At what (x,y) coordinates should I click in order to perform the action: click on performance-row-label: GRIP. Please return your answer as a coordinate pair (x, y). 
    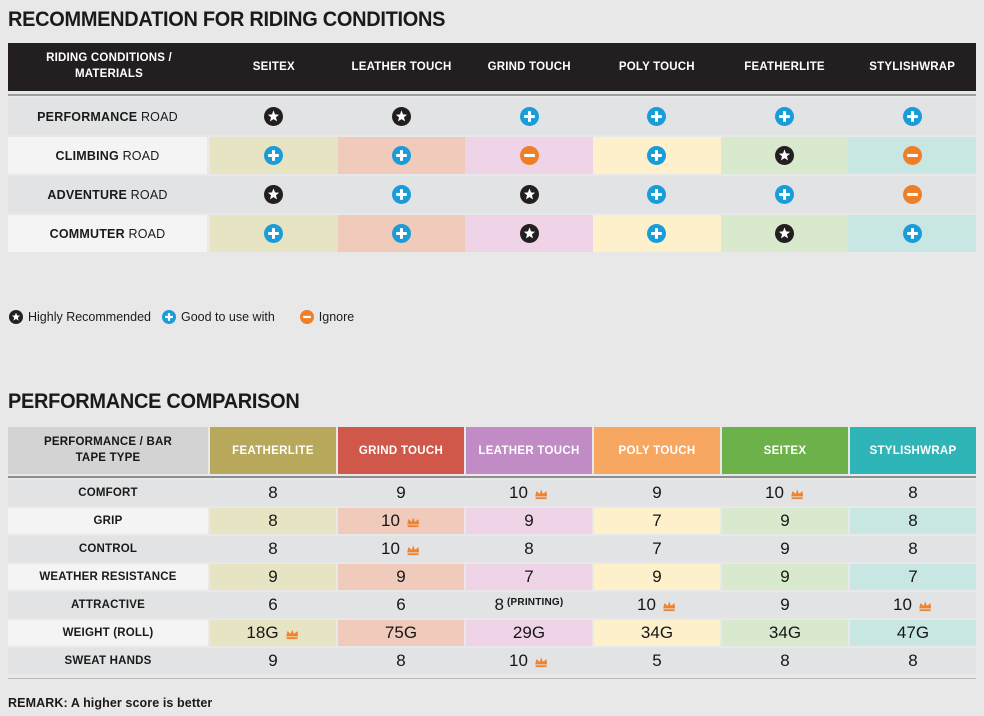
    Looking at the image, I should click on (108, 521).